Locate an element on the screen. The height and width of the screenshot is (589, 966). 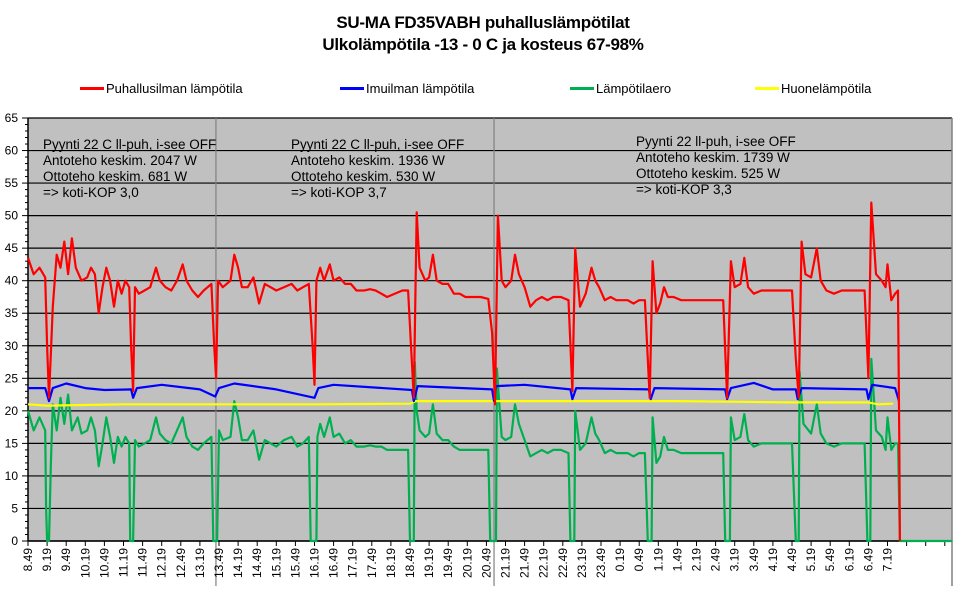
y-tick-label: 15 is located at coordinates (12, 443).